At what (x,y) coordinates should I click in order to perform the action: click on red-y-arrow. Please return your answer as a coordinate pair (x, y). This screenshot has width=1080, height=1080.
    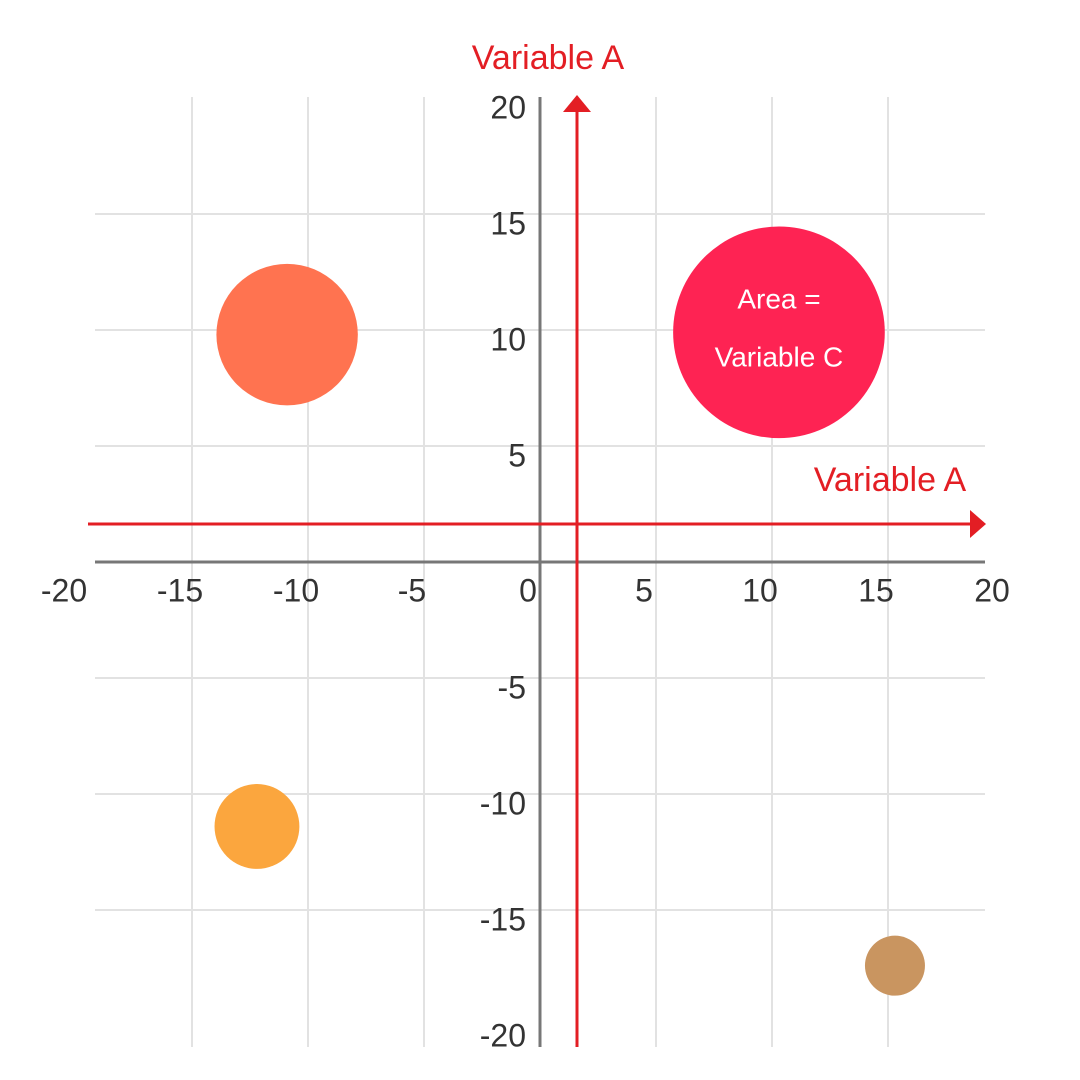
    Looking at the image, I should click on (577, 103).